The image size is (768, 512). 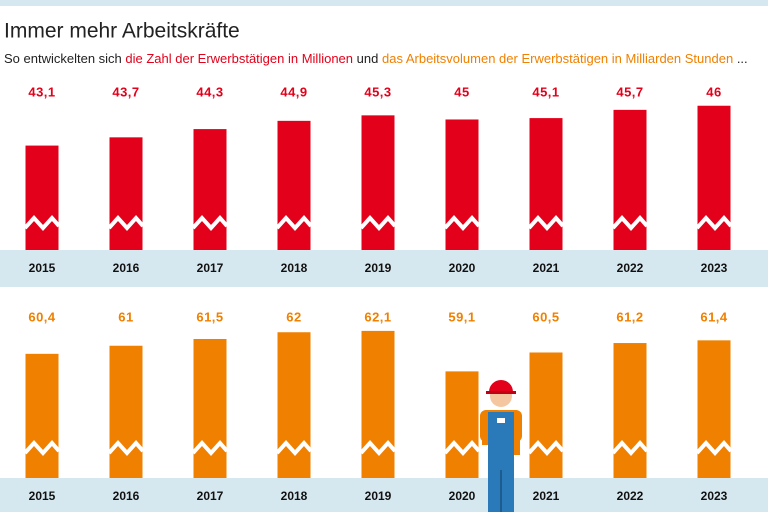 What do you see at coordinates (368, 58) in the screenshot?
I see `subtitle-part: und` at bounding box center [368, 58].